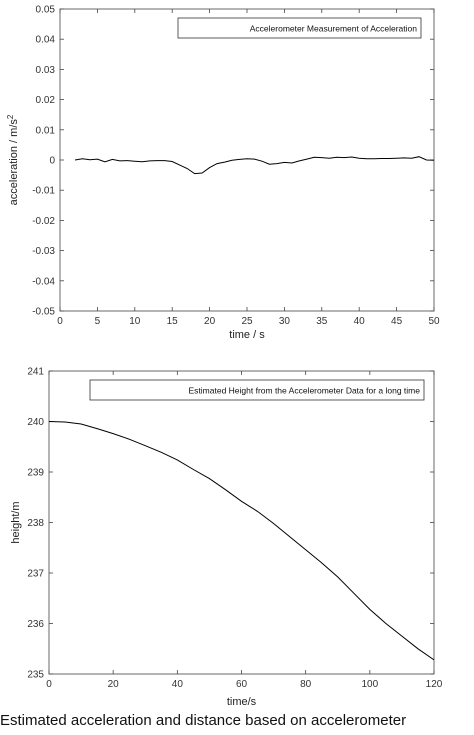 The image size is (474, 735). What do you see at coordinates (242, 702) in the screenshot?
I see `x-axis-label: time/s` at bounding box center [242, 702].